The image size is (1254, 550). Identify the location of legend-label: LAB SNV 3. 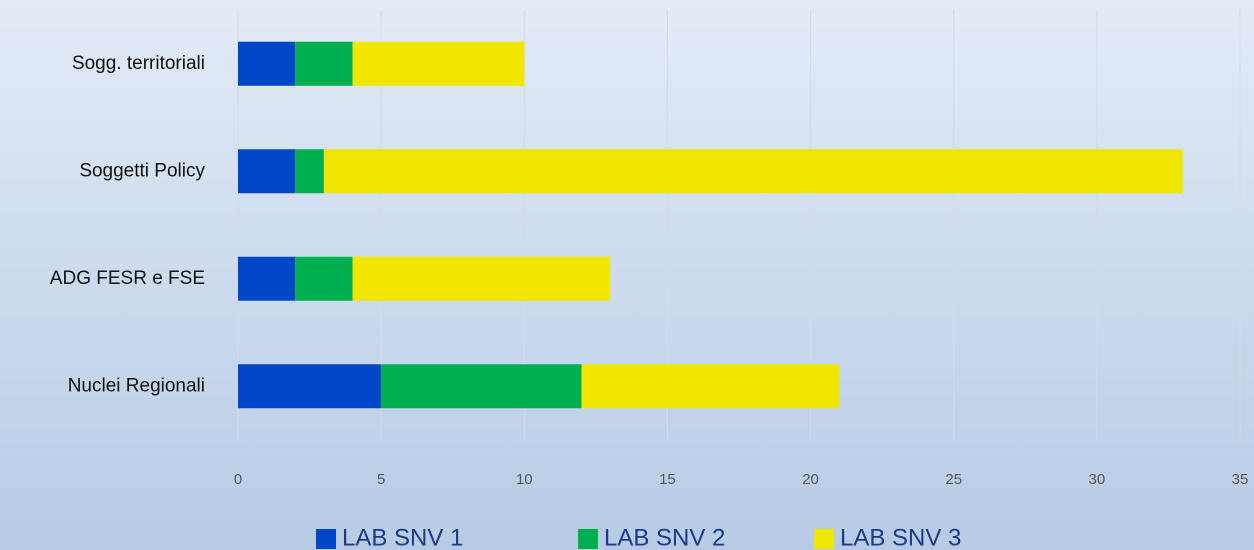
(900, 537).